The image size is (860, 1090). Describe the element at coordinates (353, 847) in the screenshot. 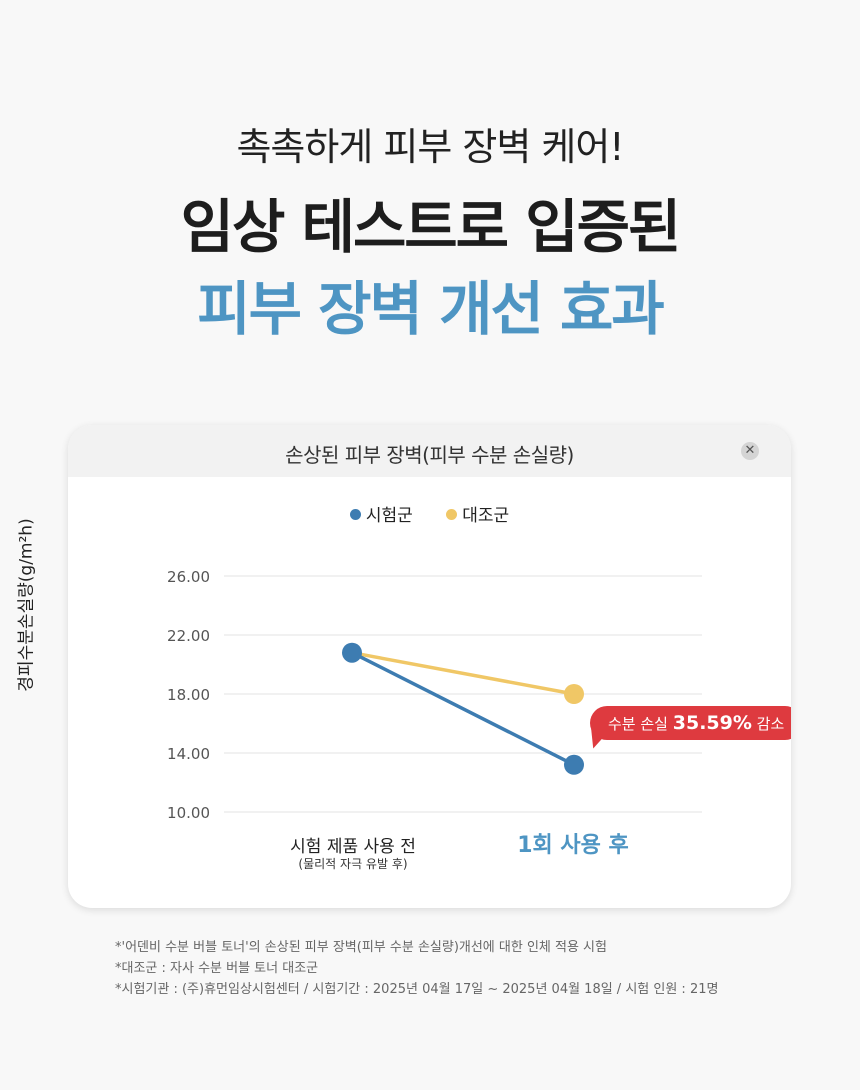

I see `x-tick-label-before: 시험 제품 사용 전` at that location.